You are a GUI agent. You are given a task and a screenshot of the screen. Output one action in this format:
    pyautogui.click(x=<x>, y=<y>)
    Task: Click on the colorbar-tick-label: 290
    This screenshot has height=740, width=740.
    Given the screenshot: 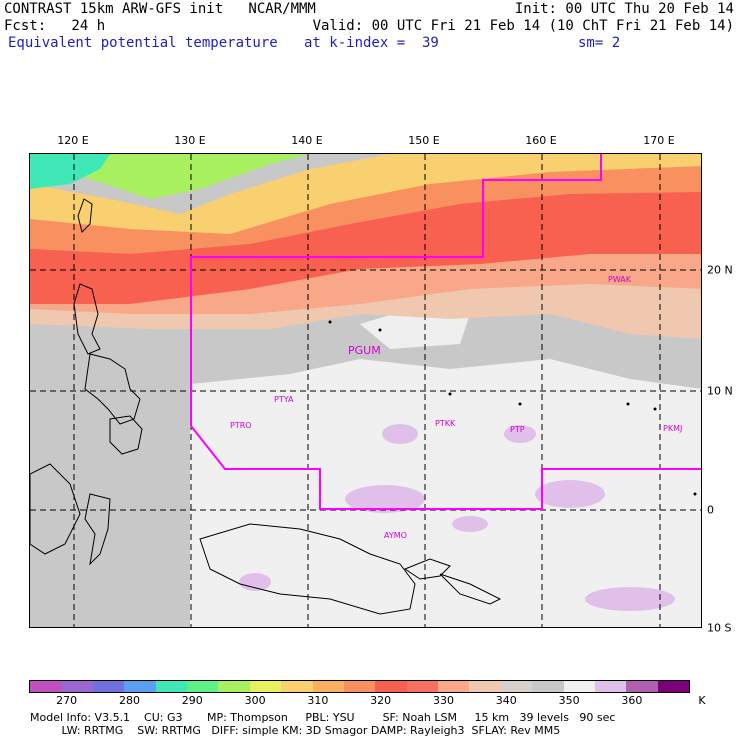 What is the action you would take?
    pyautogui.click(x=192, y=700)
    